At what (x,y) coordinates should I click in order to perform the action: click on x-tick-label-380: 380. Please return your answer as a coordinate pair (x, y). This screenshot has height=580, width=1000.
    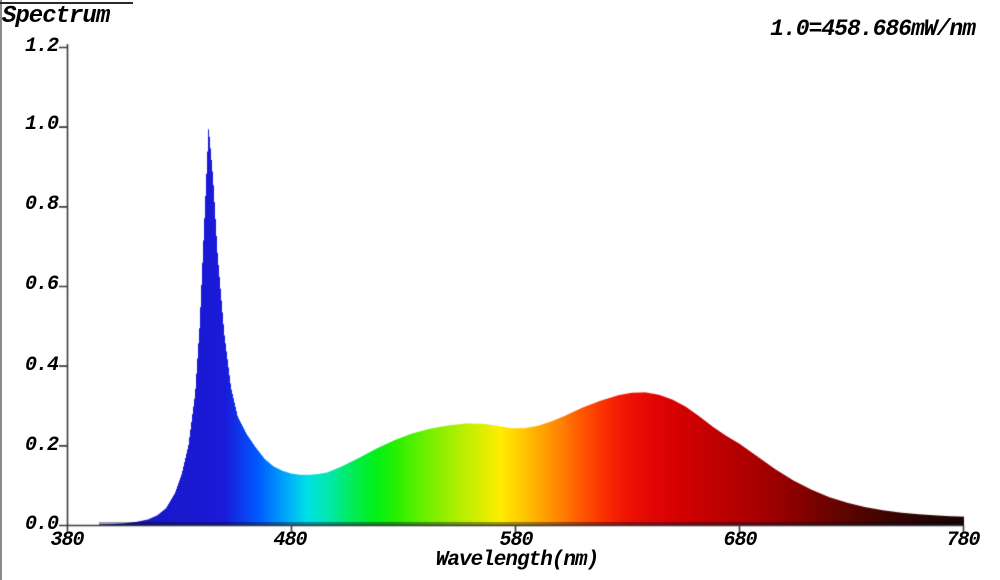
    Looking at the image, I should click on (67, 540).